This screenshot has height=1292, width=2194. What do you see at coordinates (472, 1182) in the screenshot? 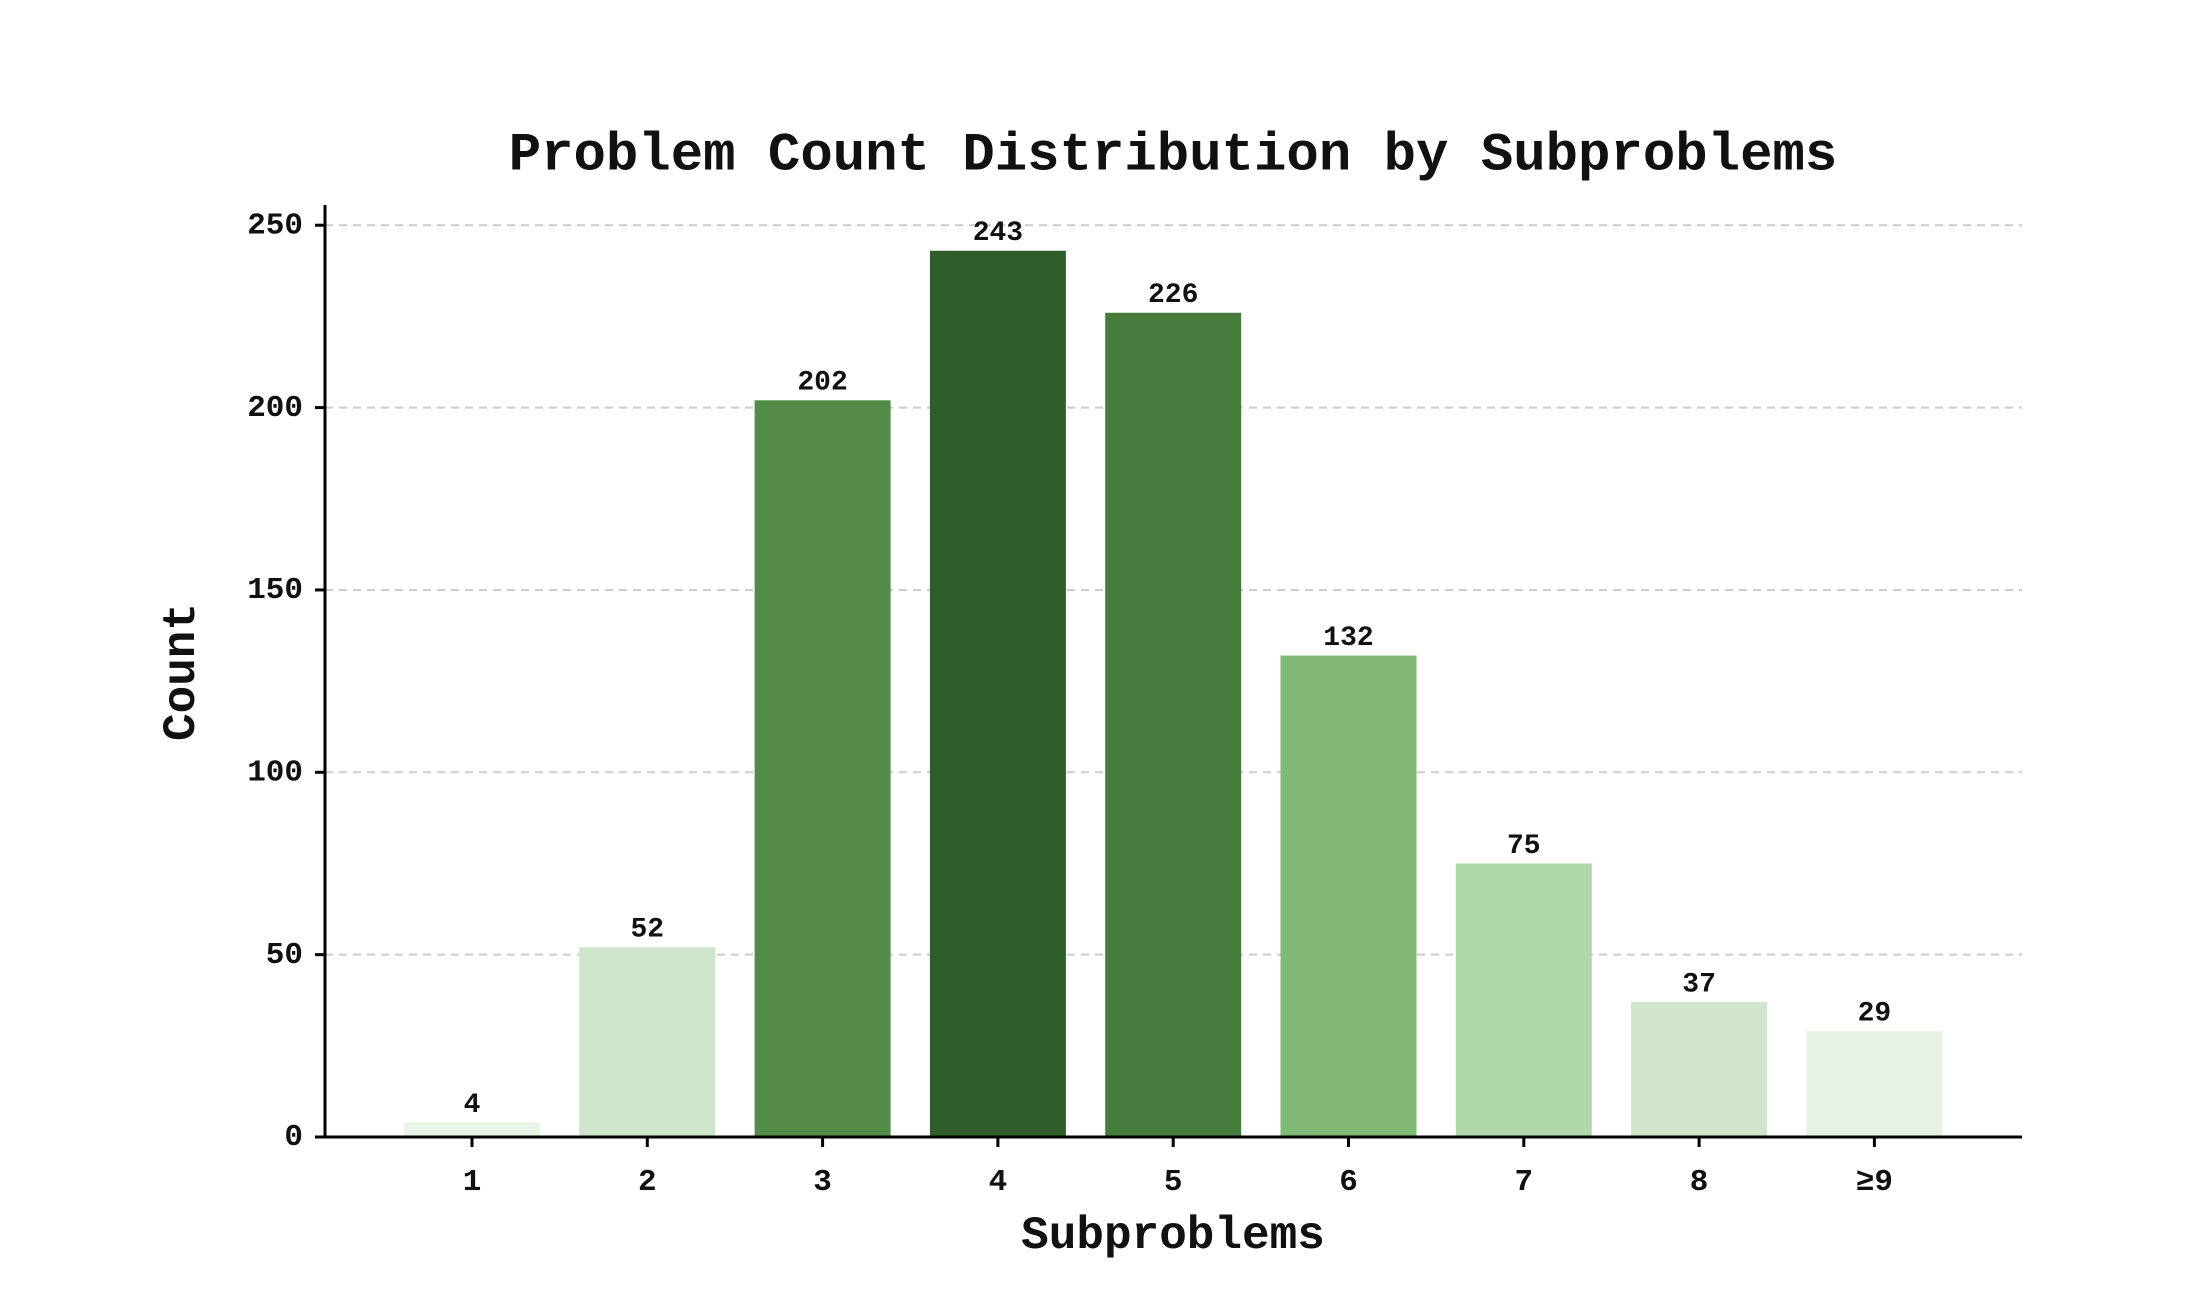
I see `x-tick-label: 1` at bounding box center [472, 1182].